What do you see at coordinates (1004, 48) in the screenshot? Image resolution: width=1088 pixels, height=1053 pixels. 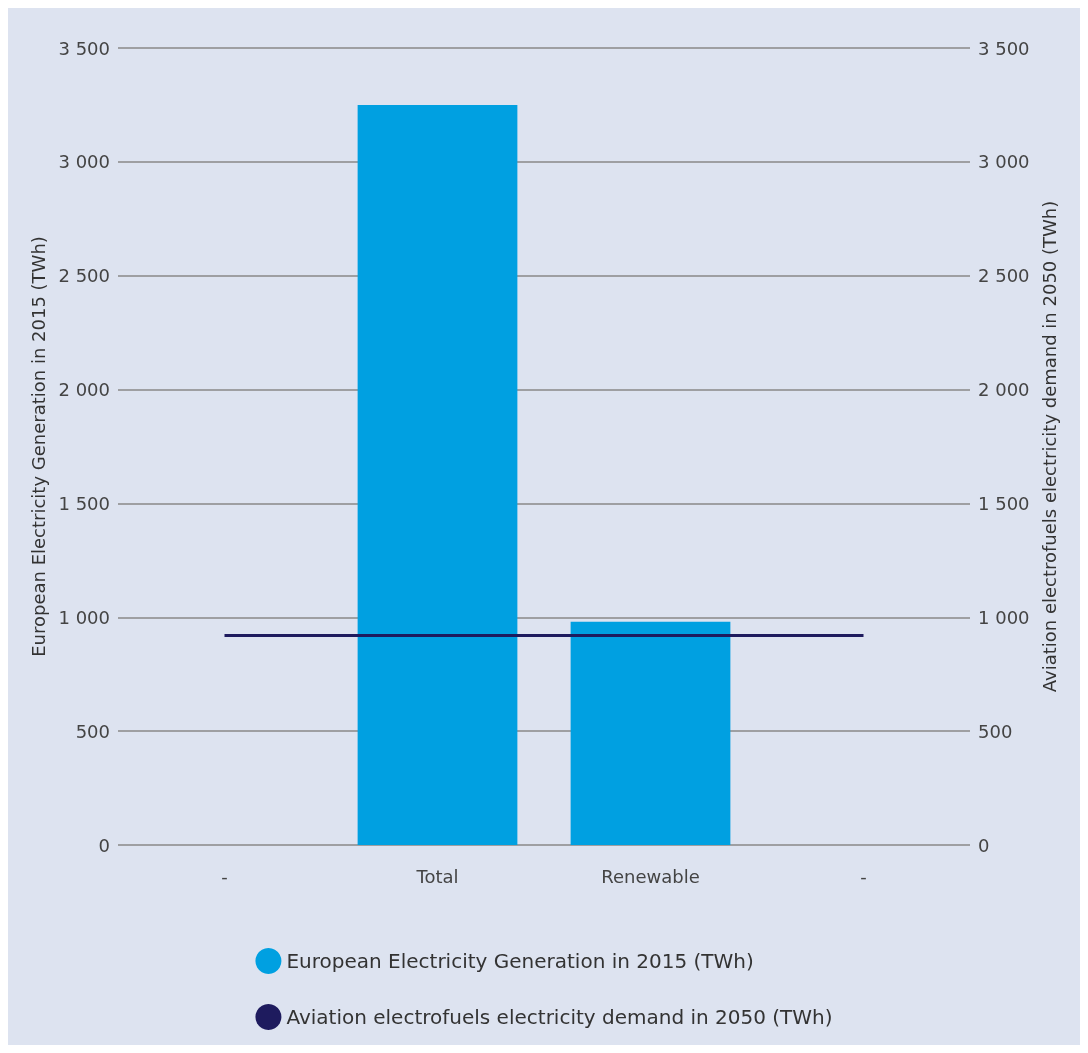 I see `y2-tick-label: 3 500` at bounding box center [1004, 48].